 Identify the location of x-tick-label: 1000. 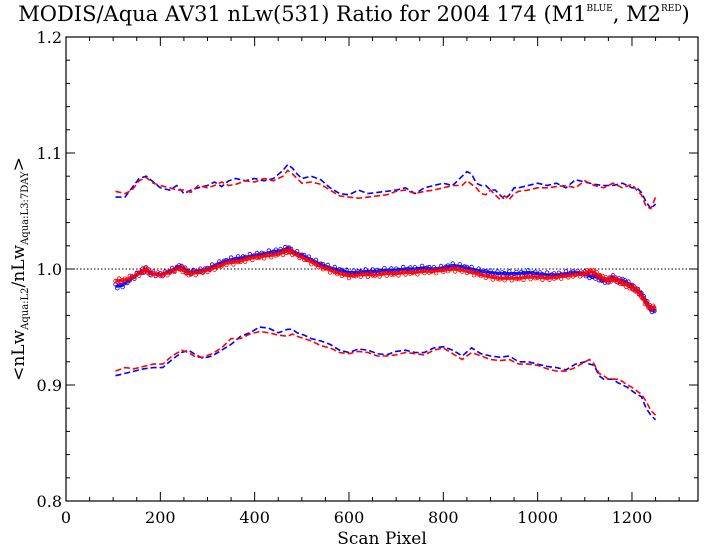
(537, 517).